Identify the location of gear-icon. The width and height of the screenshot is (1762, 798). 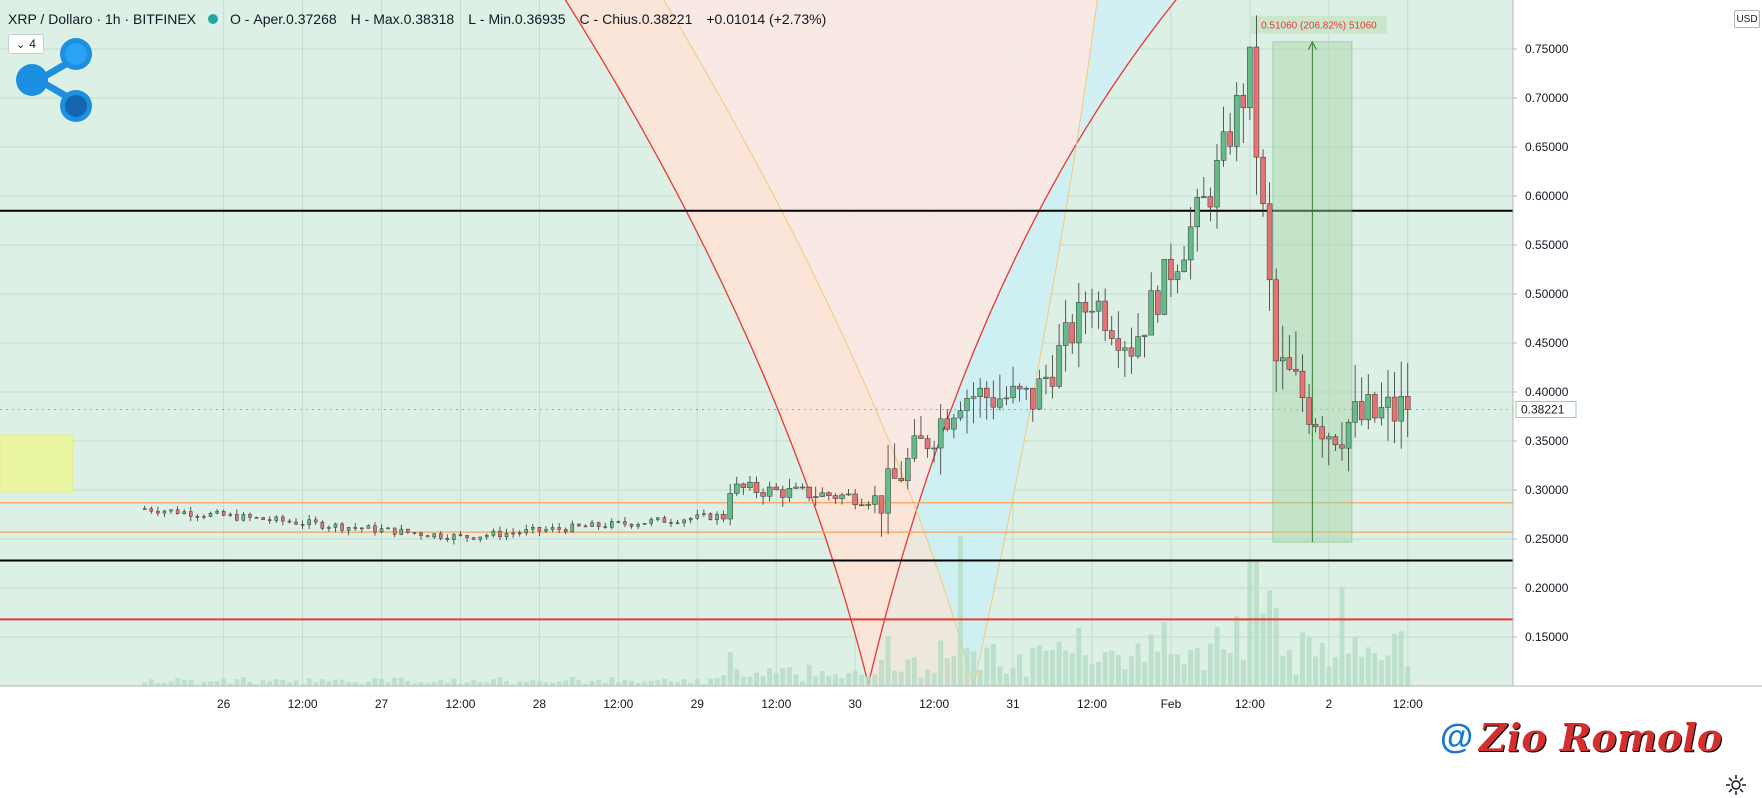
(1736, 785).